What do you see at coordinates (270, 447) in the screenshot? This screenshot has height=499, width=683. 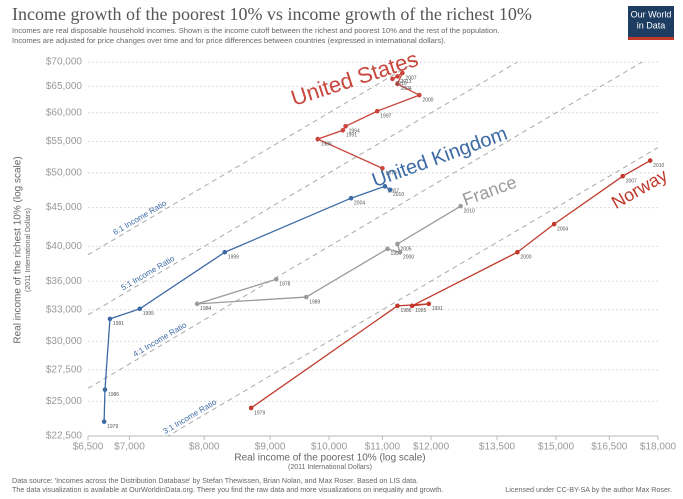 I see `x-tick-label: $9,000` at bounding box center [270, 447].